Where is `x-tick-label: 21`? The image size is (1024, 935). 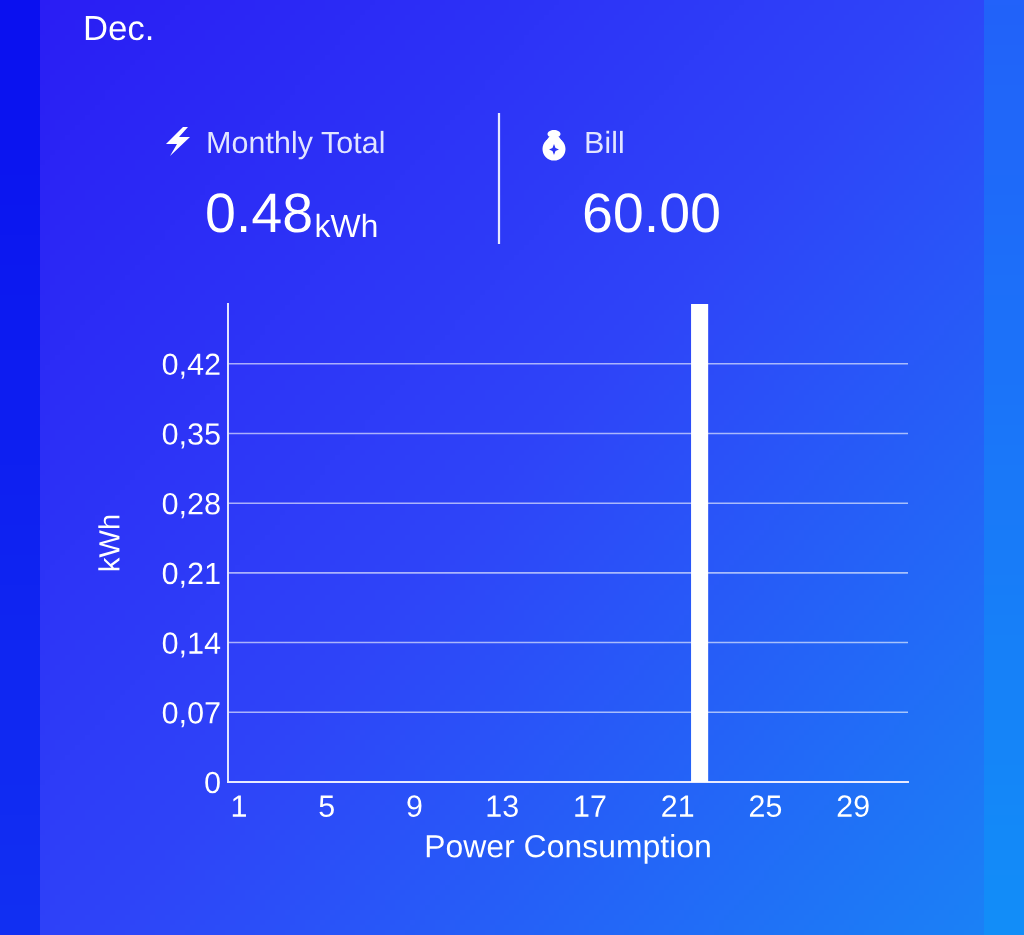 x-tick-label: 21 is located at coordinates (678, 806).